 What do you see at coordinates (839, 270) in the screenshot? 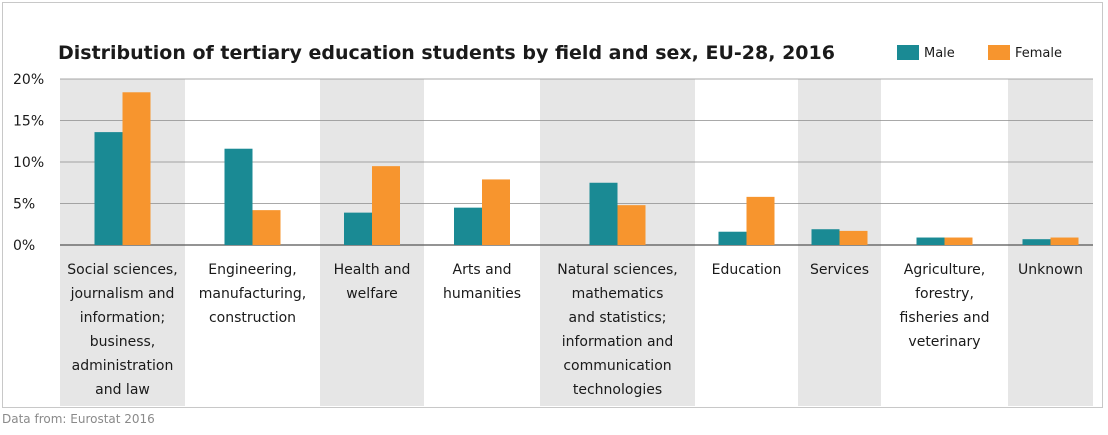
I see `category-label: Services` at bounding box center [839, 270].